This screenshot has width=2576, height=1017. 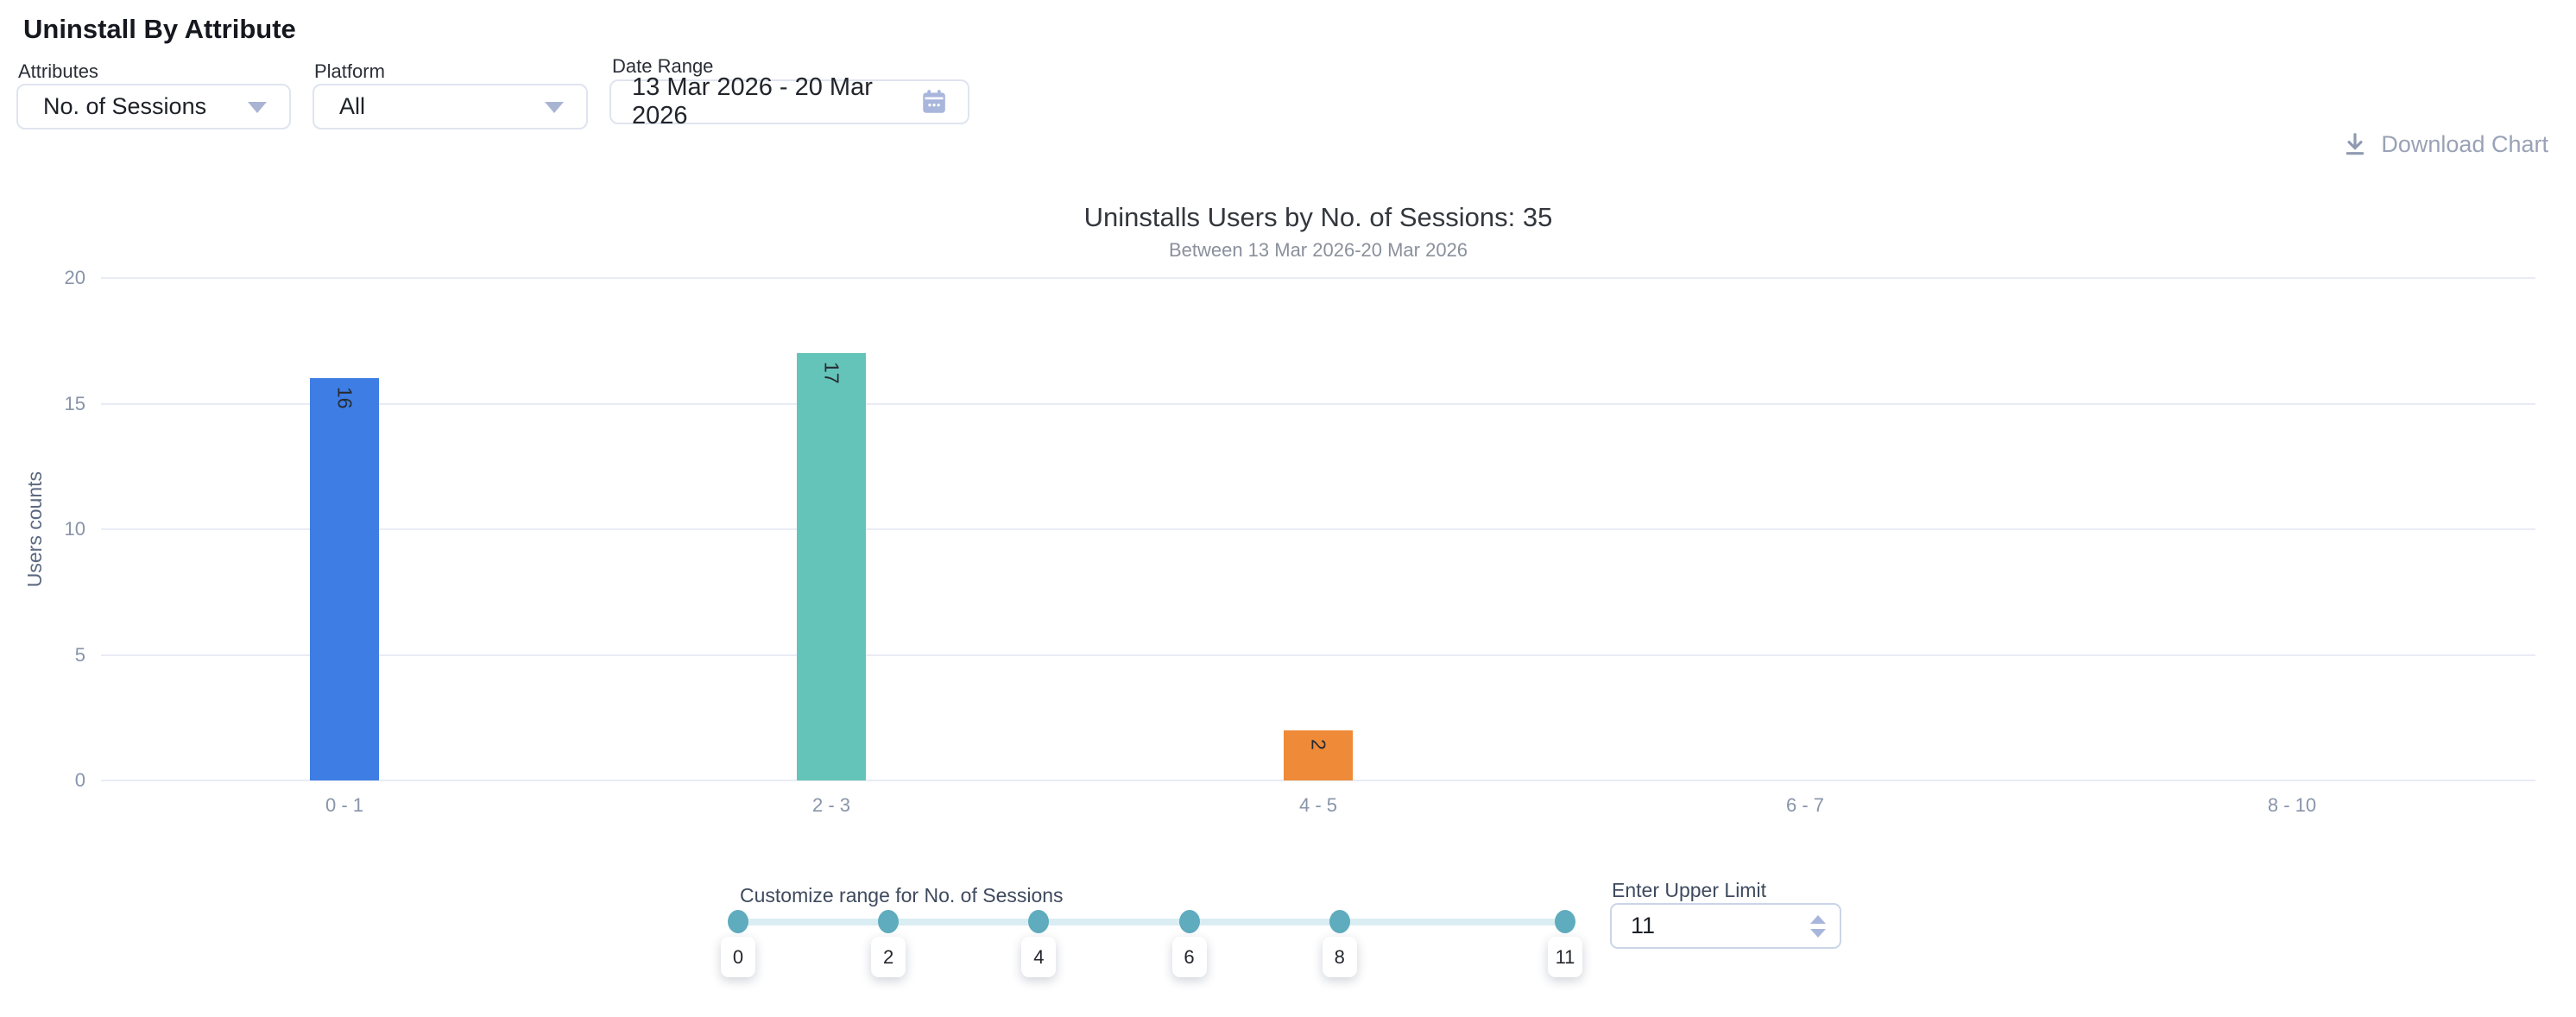 What do you see at coordinates (349, 71) in the screenshot?
I see `platform-label: Platform` at bounding box center [349, 71].